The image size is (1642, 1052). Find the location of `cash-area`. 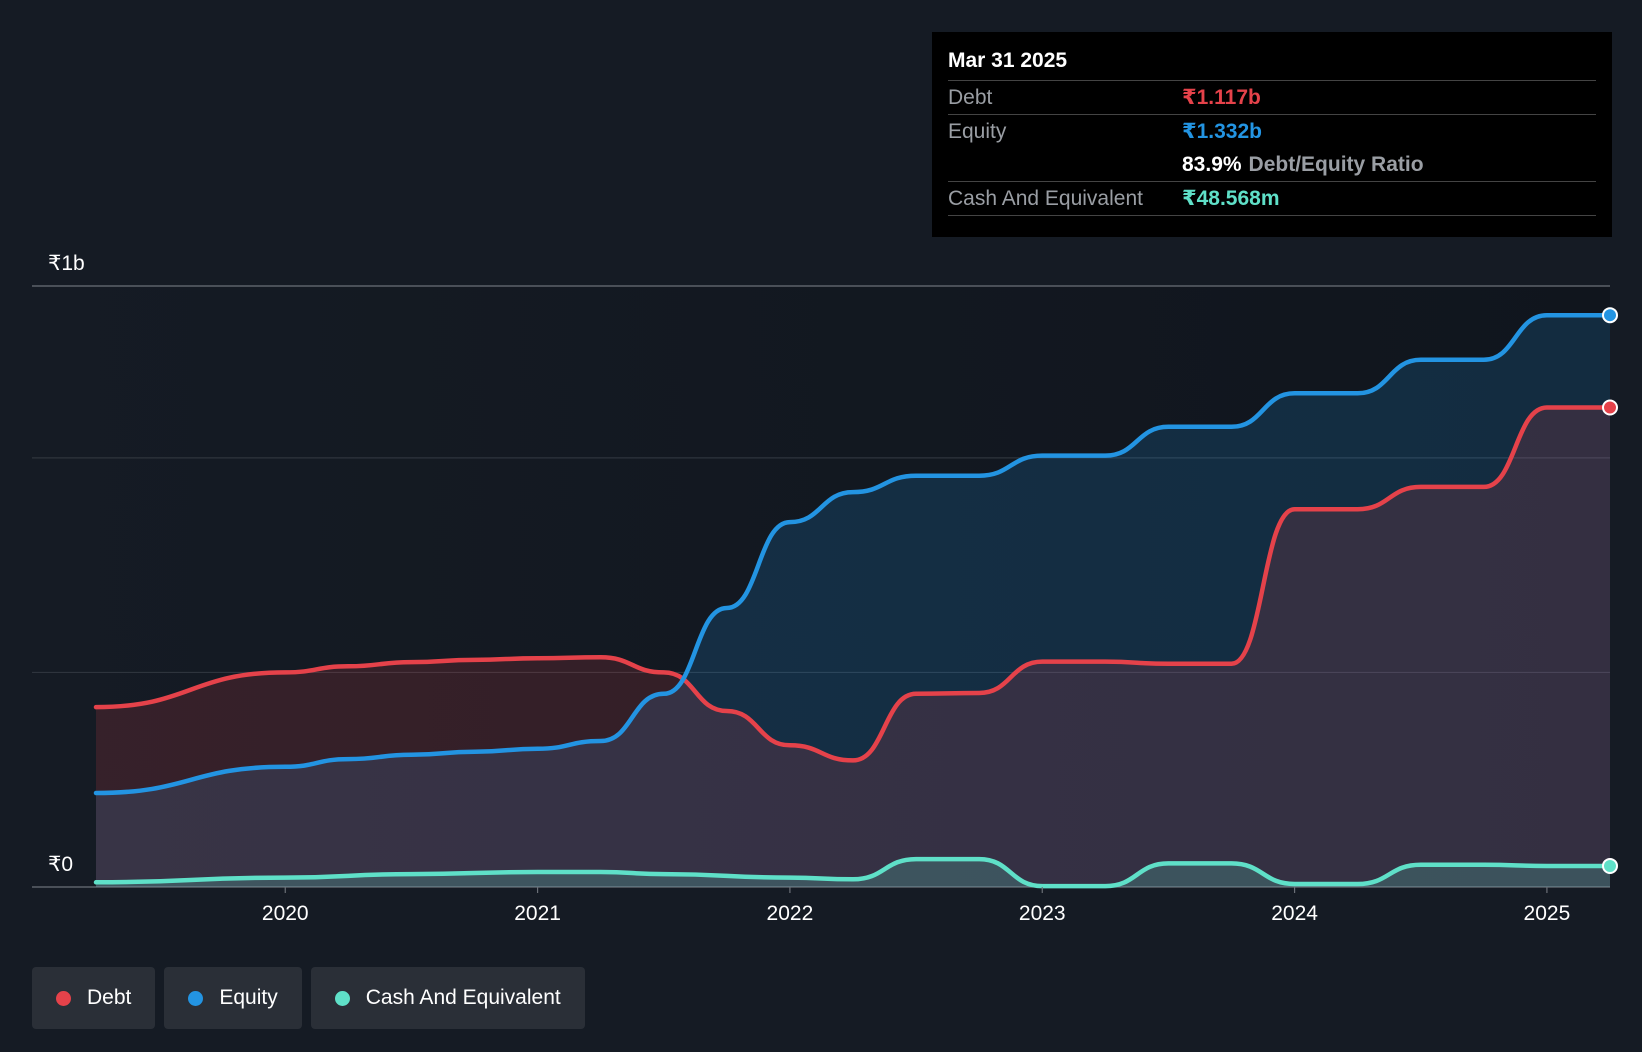

cash-area is located at coordinates (853, 873).